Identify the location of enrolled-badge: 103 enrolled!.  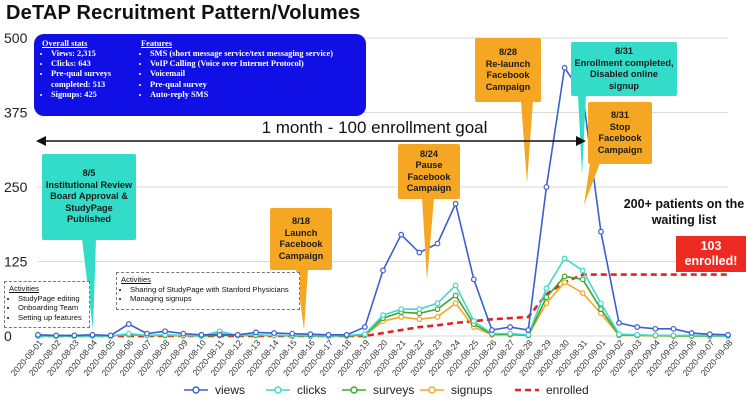
(711, 254).